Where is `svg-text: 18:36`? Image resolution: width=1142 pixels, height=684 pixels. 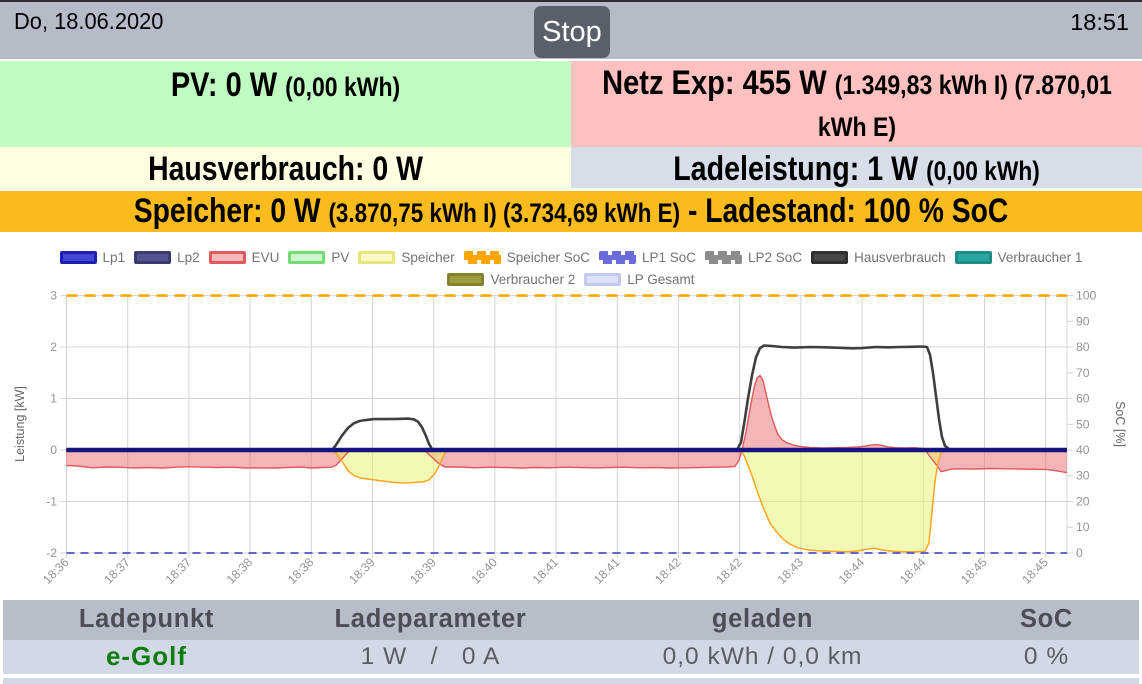 svg-text: 18:36 is located at coordinates (56, 571).